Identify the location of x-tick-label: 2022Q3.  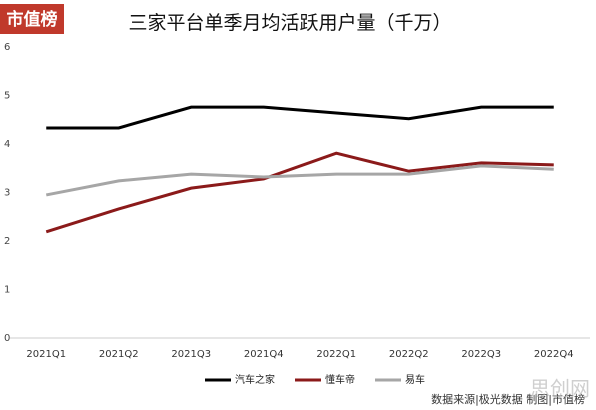
(481, 354).